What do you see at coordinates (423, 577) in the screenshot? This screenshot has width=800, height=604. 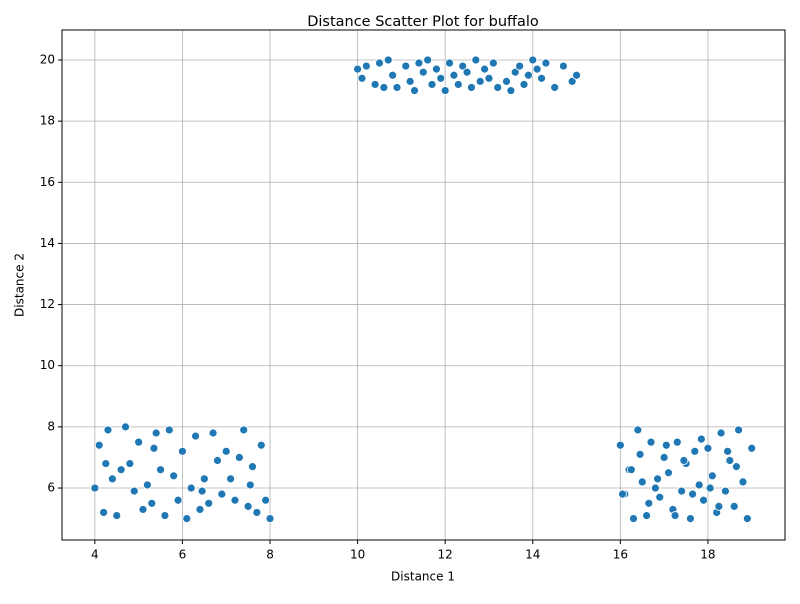 I see `x-axis-label: Distance 1` at bounding box center [423, 577].